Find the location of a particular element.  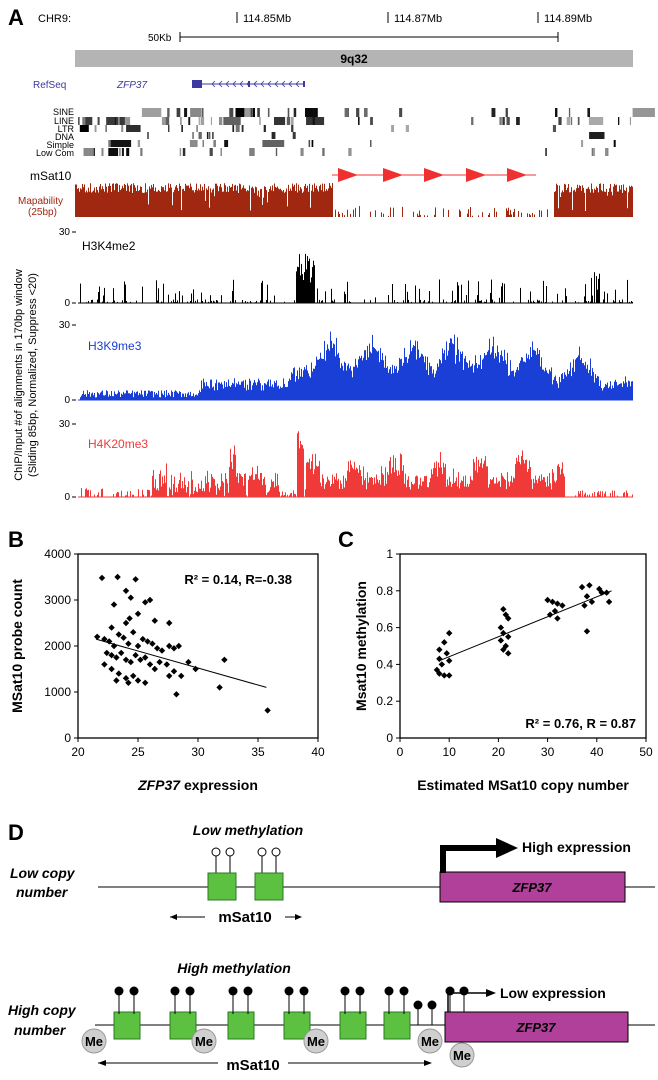

coord-tick-label: 114.85Mb is located at coordinates (267, 19).